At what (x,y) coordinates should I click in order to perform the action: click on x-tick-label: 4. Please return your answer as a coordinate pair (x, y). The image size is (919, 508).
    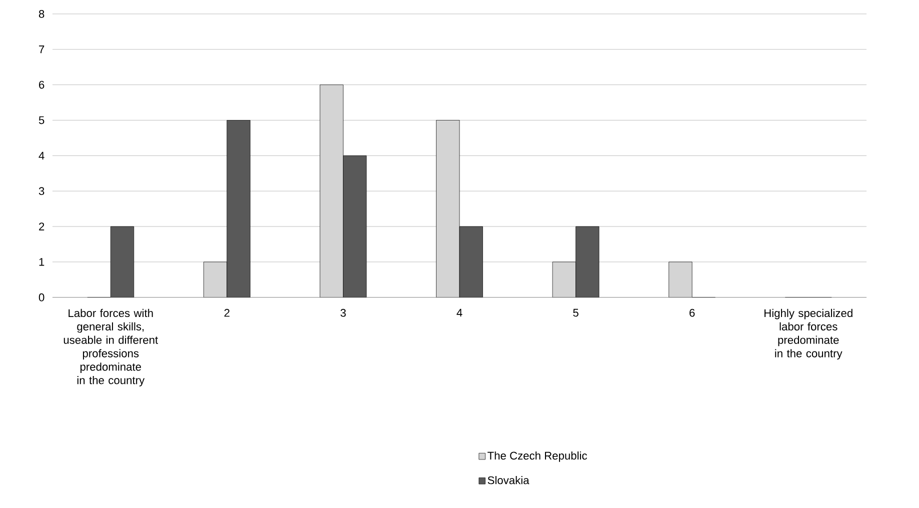
    Looking at the image, I should click on (459, 312).